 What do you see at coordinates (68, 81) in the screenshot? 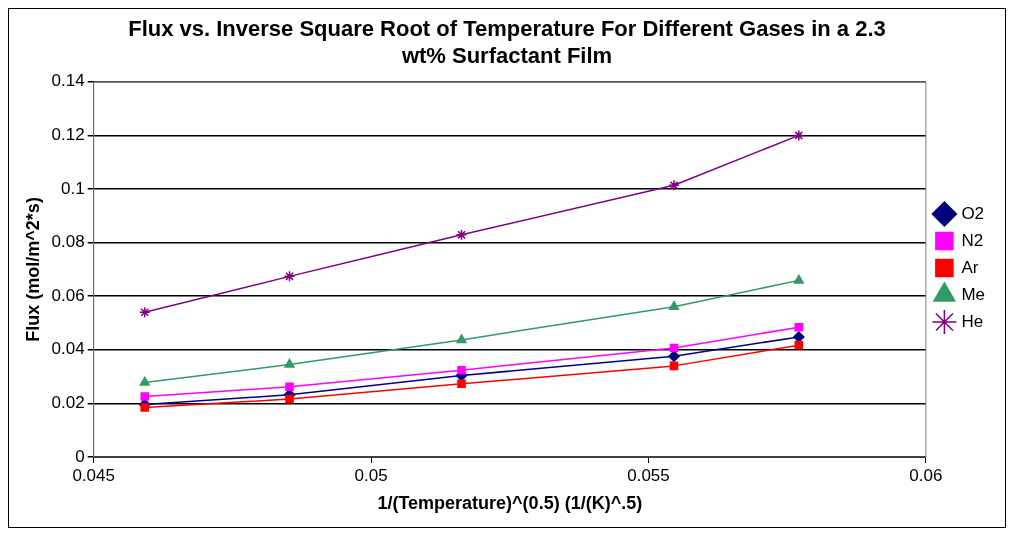
I see `y-tick-label: 0.14` at bounding box center [68, 81].